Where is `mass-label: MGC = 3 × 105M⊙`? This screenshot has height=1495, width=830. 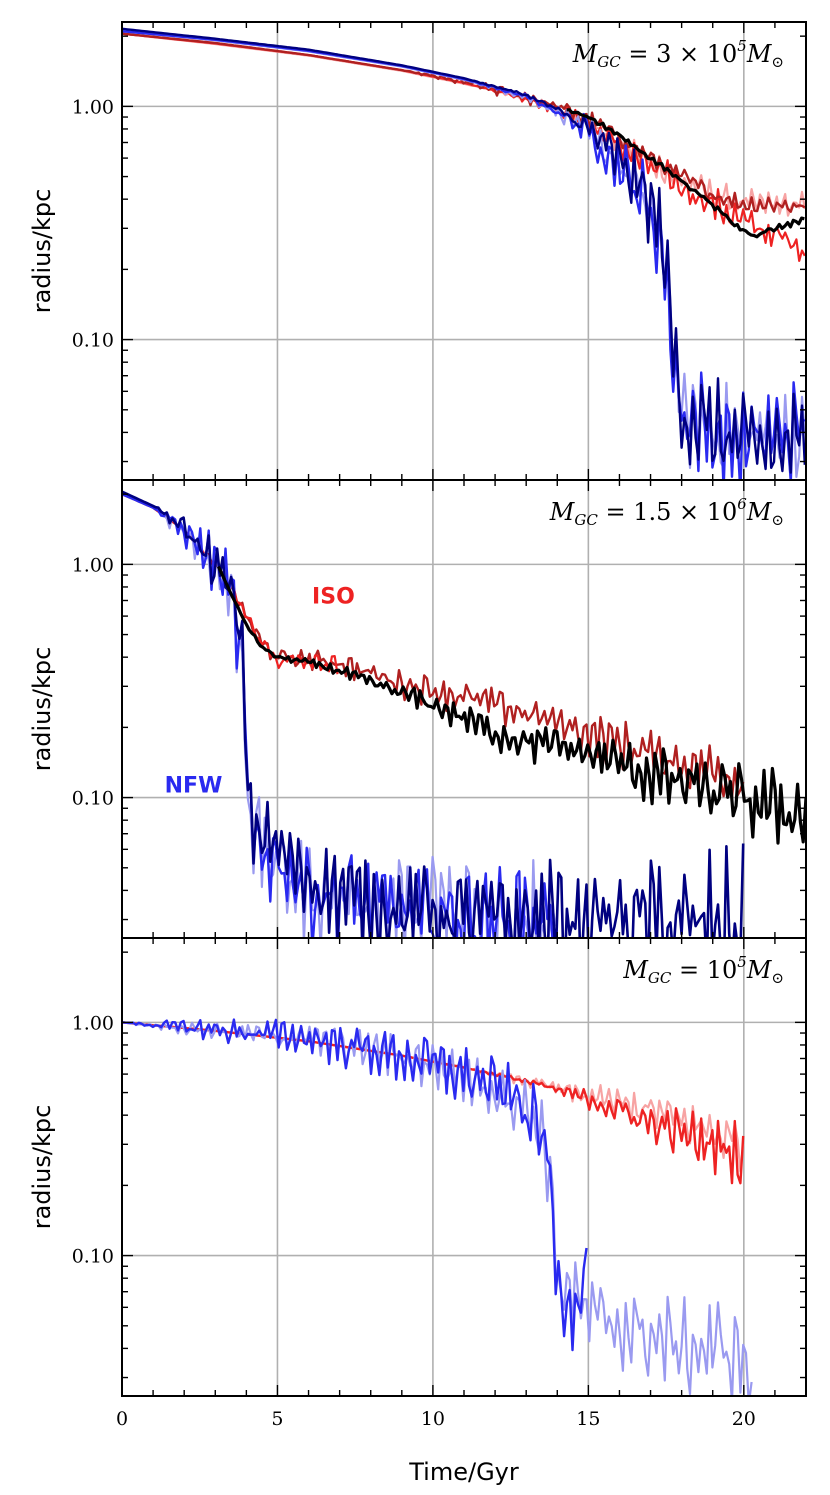 mass-label: MGC = 3 × 105M⊙ is located at coordinates (678, 54).